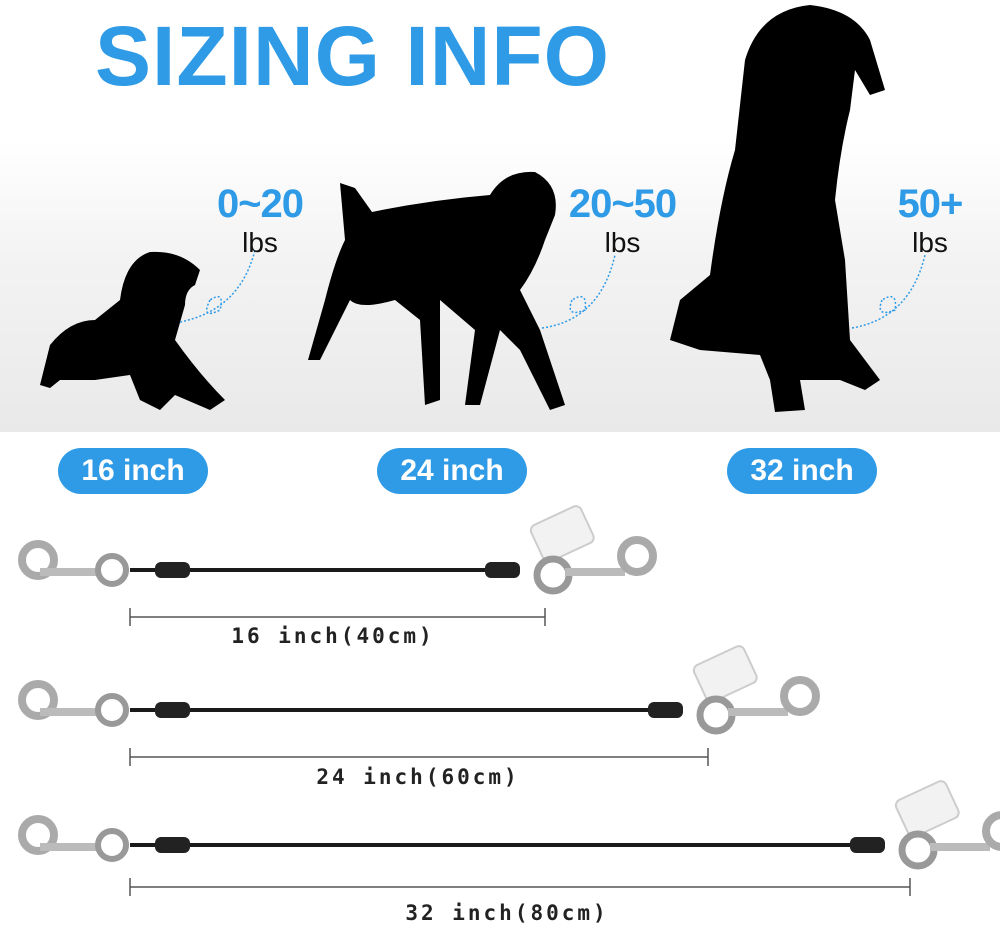 This screenshot has height=930, width=1000. I want to click on leash-length-label-16: 16 inch(40cm), so click(333, 636).